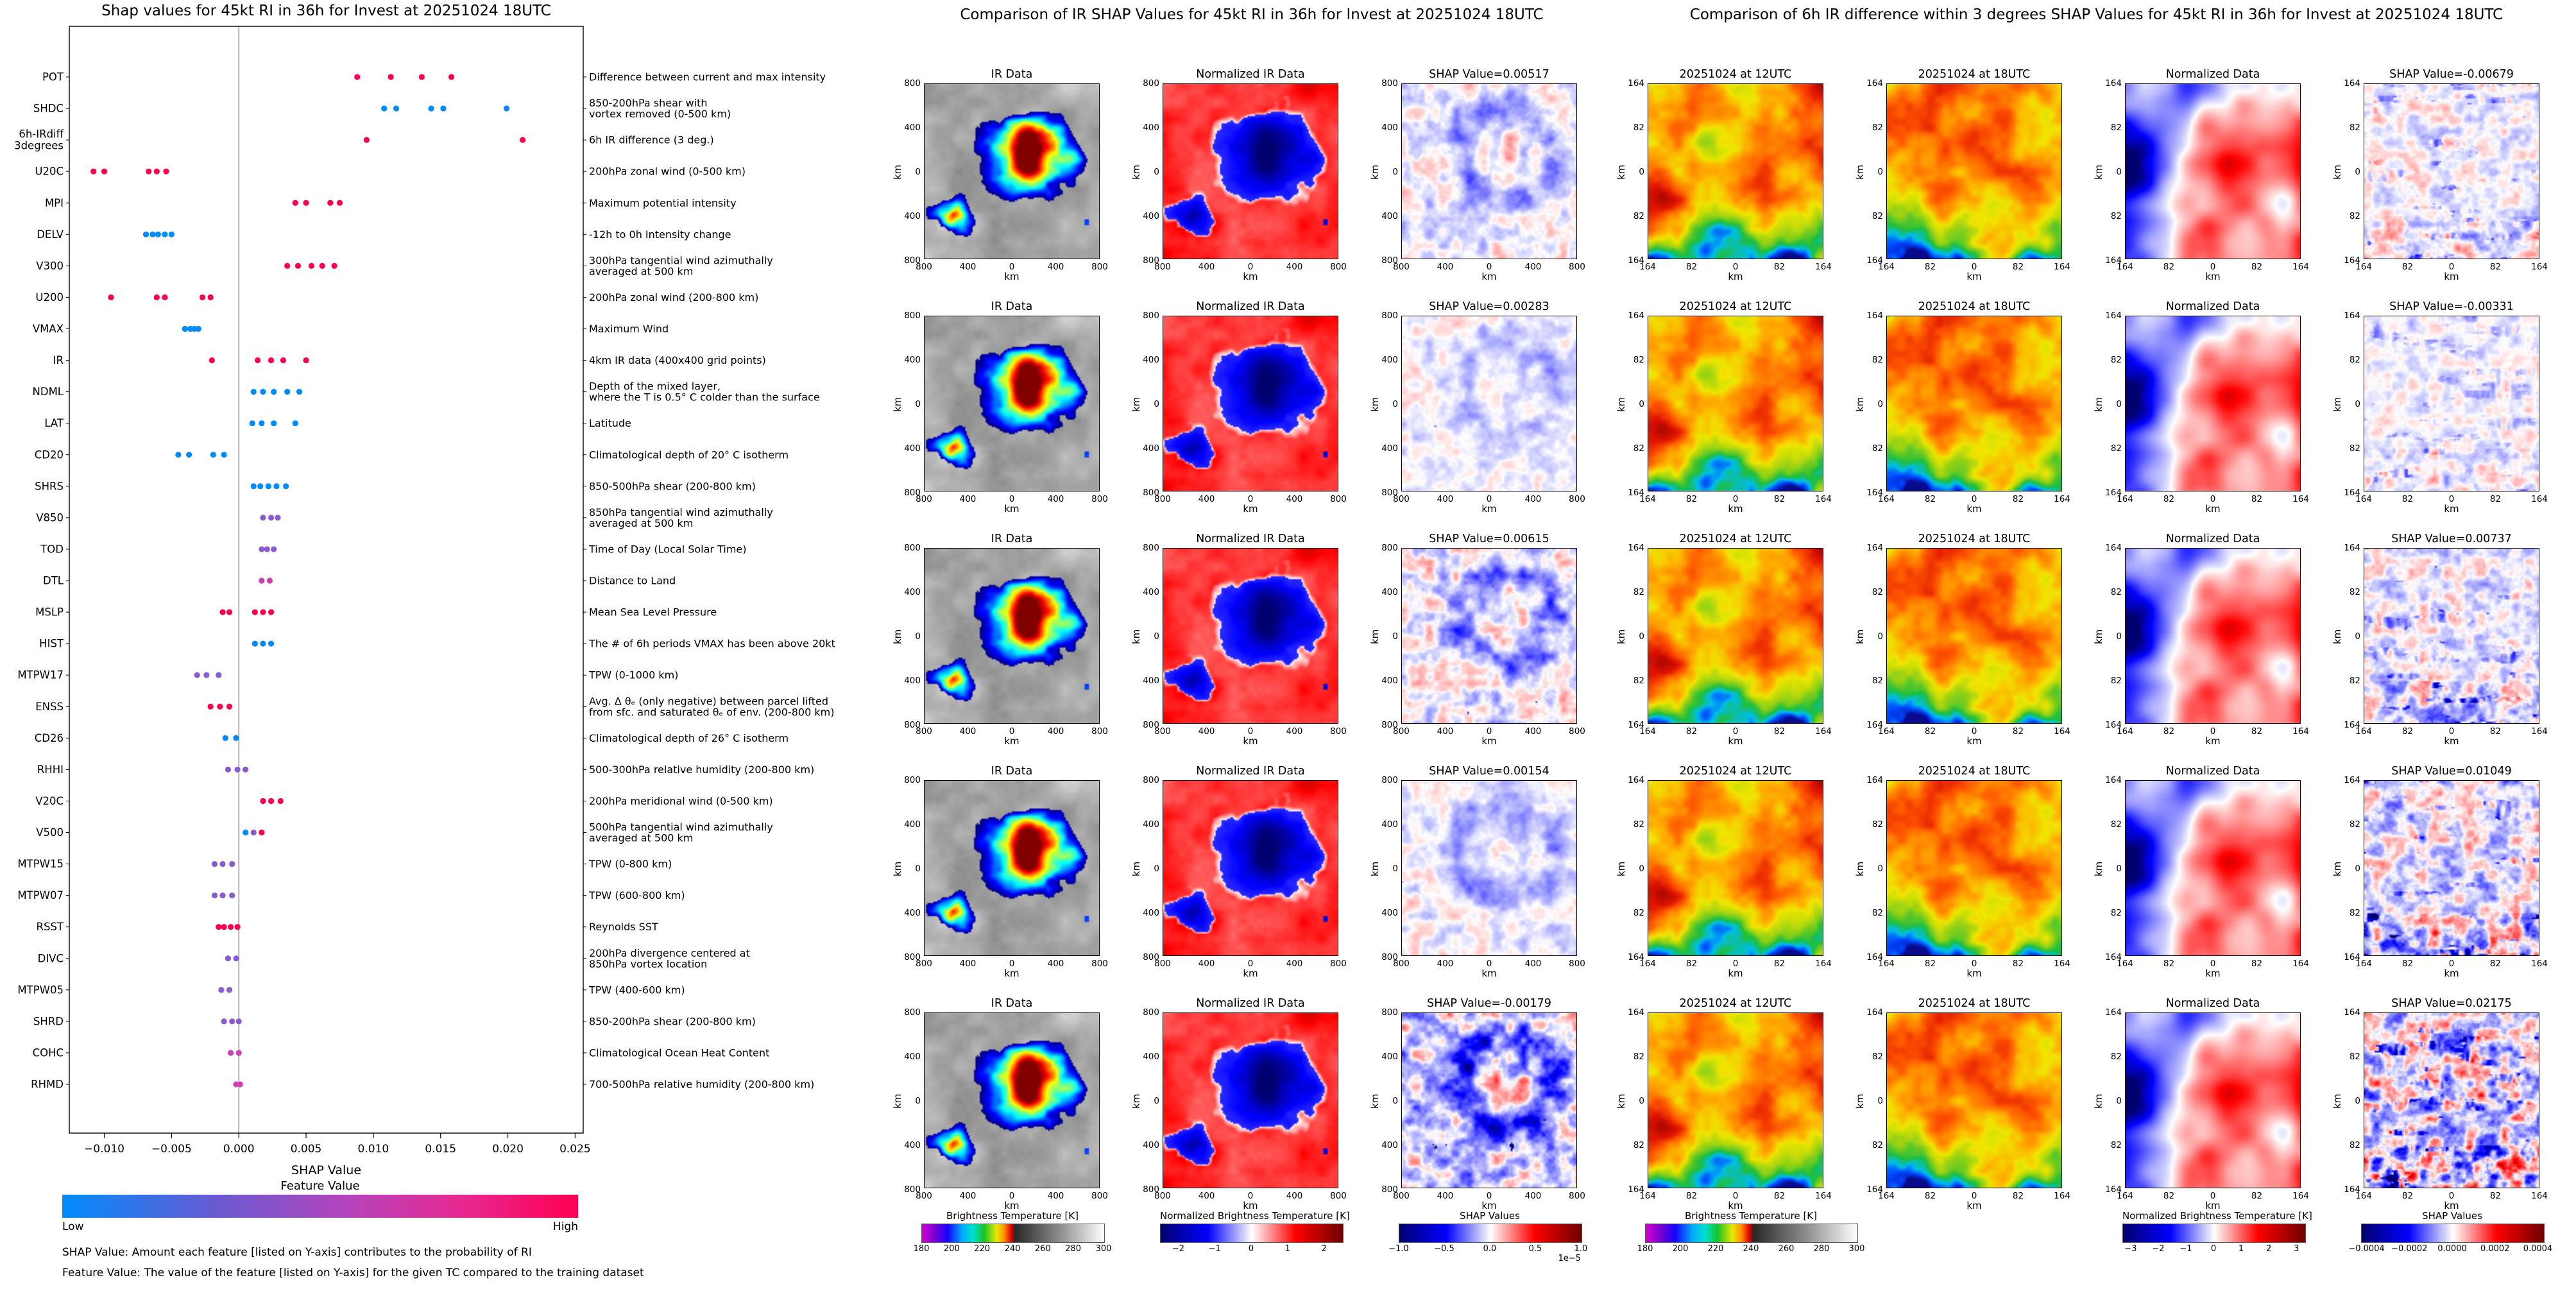  Describe the element at coordinates (1250, 964) in the screenshot. I see `x-tick-label: 0` at that location.